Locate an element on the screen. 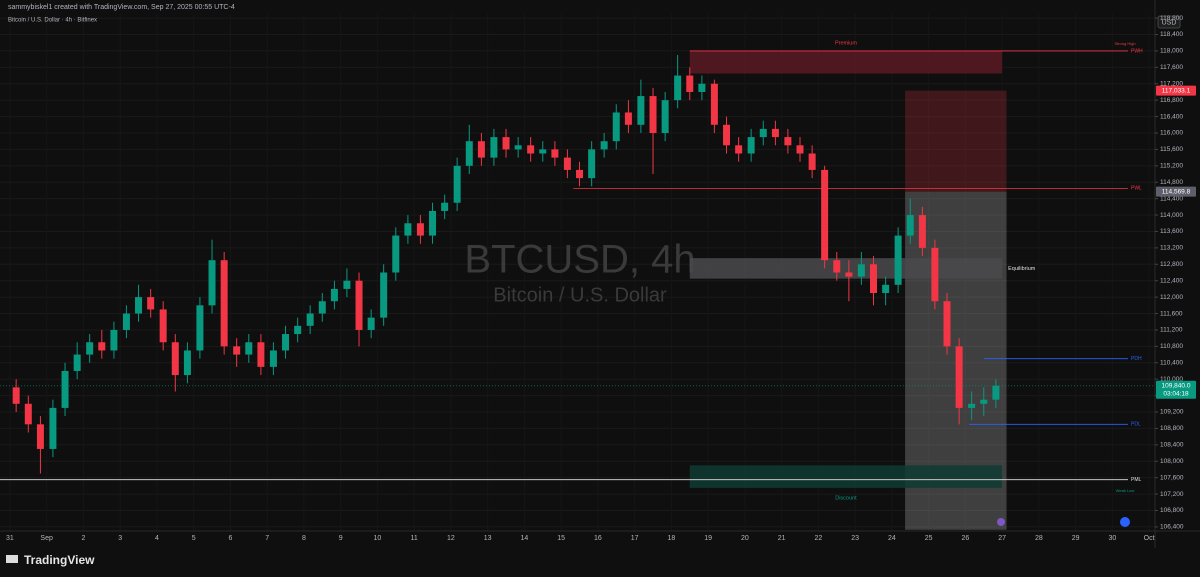 The width and height of the screenshot is (1200, 577). y-tick-label: 114,000 is located at coordinates (1171, 215).